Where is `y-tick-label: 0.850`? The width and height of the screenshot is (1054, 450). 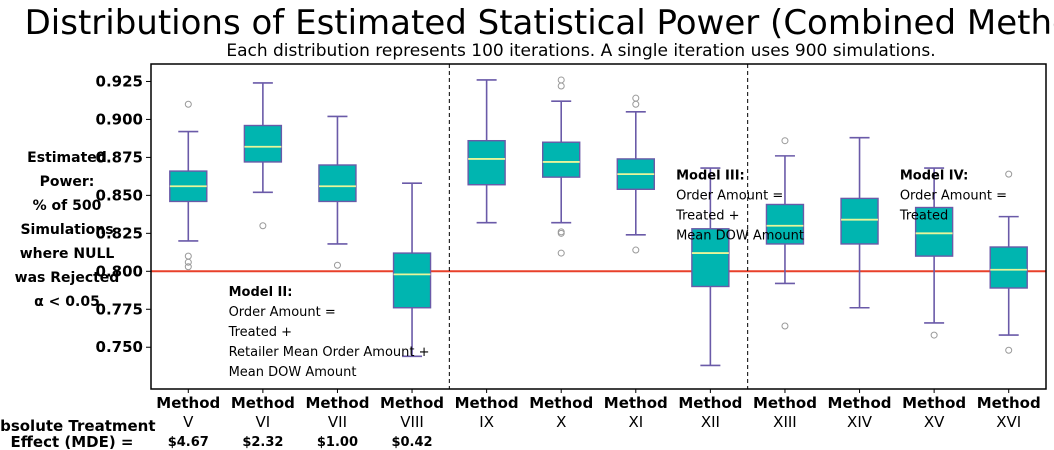
y-tick-label: 0.850 is located at coordinates (119, 195).